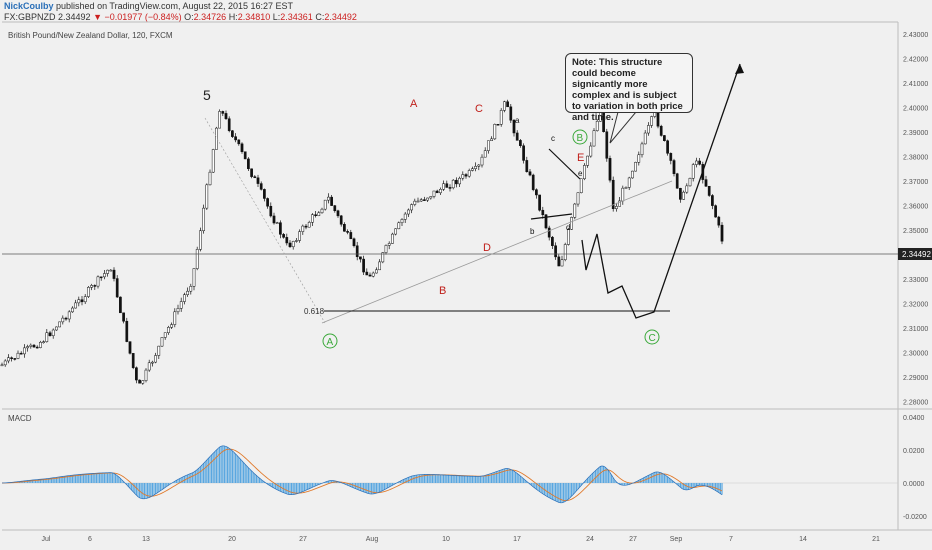  What do you see at coordinates (296, 17) in the screenshot?
I see `low-value: 2.34361` at bounding box center [296, 17].